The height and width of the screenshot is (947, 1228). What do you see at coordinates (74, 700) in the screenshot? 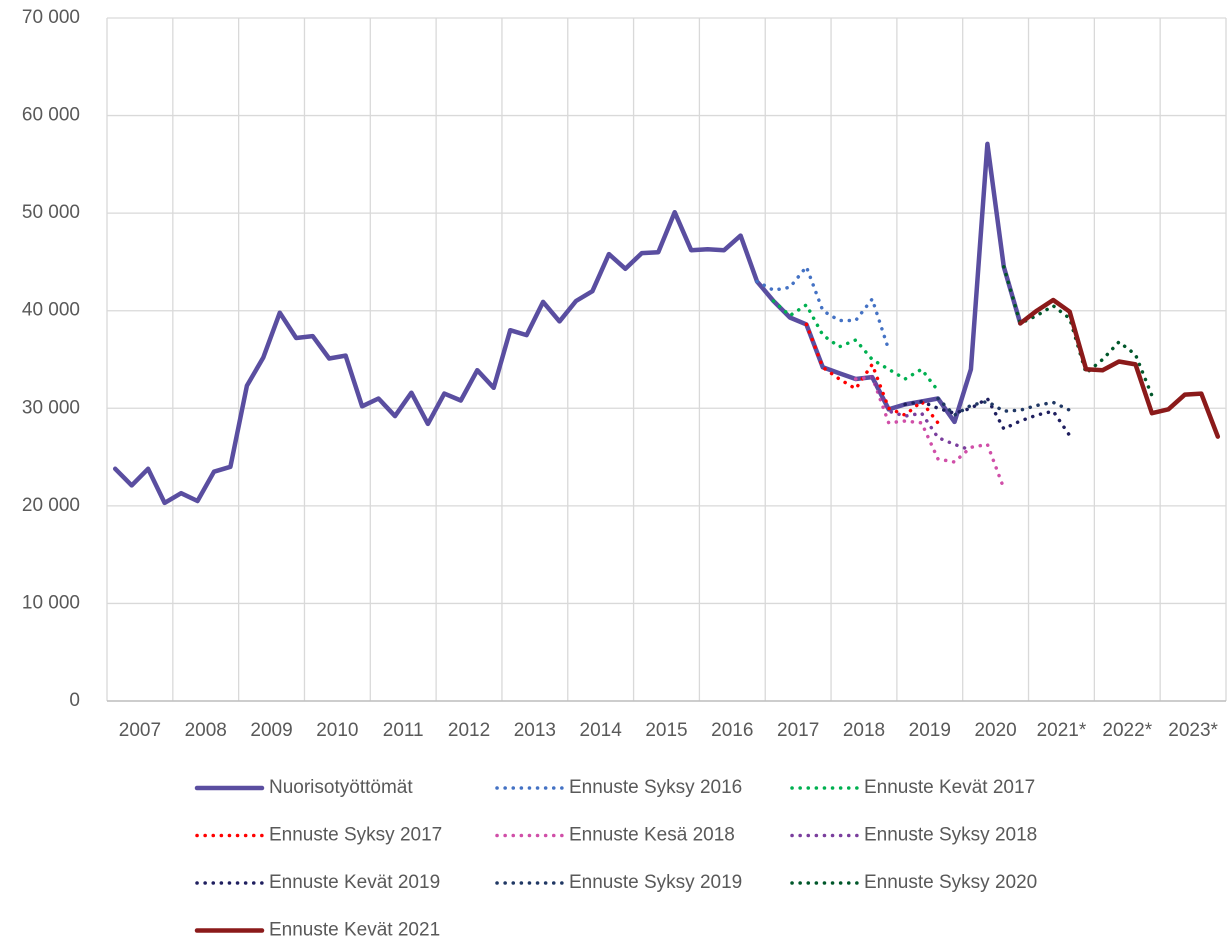
I see `y-tick-label: 0` at bounding box center [74, 700].